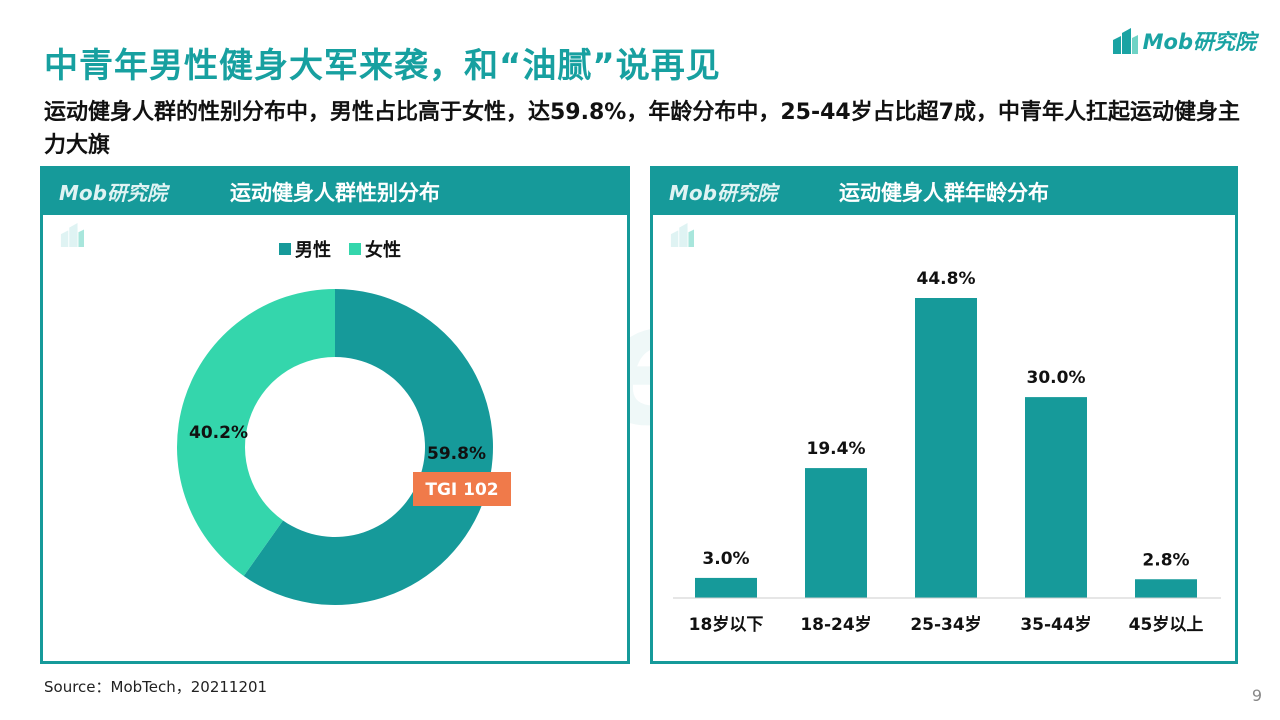  I want to click on donut-slice-male, so click(368, 447).